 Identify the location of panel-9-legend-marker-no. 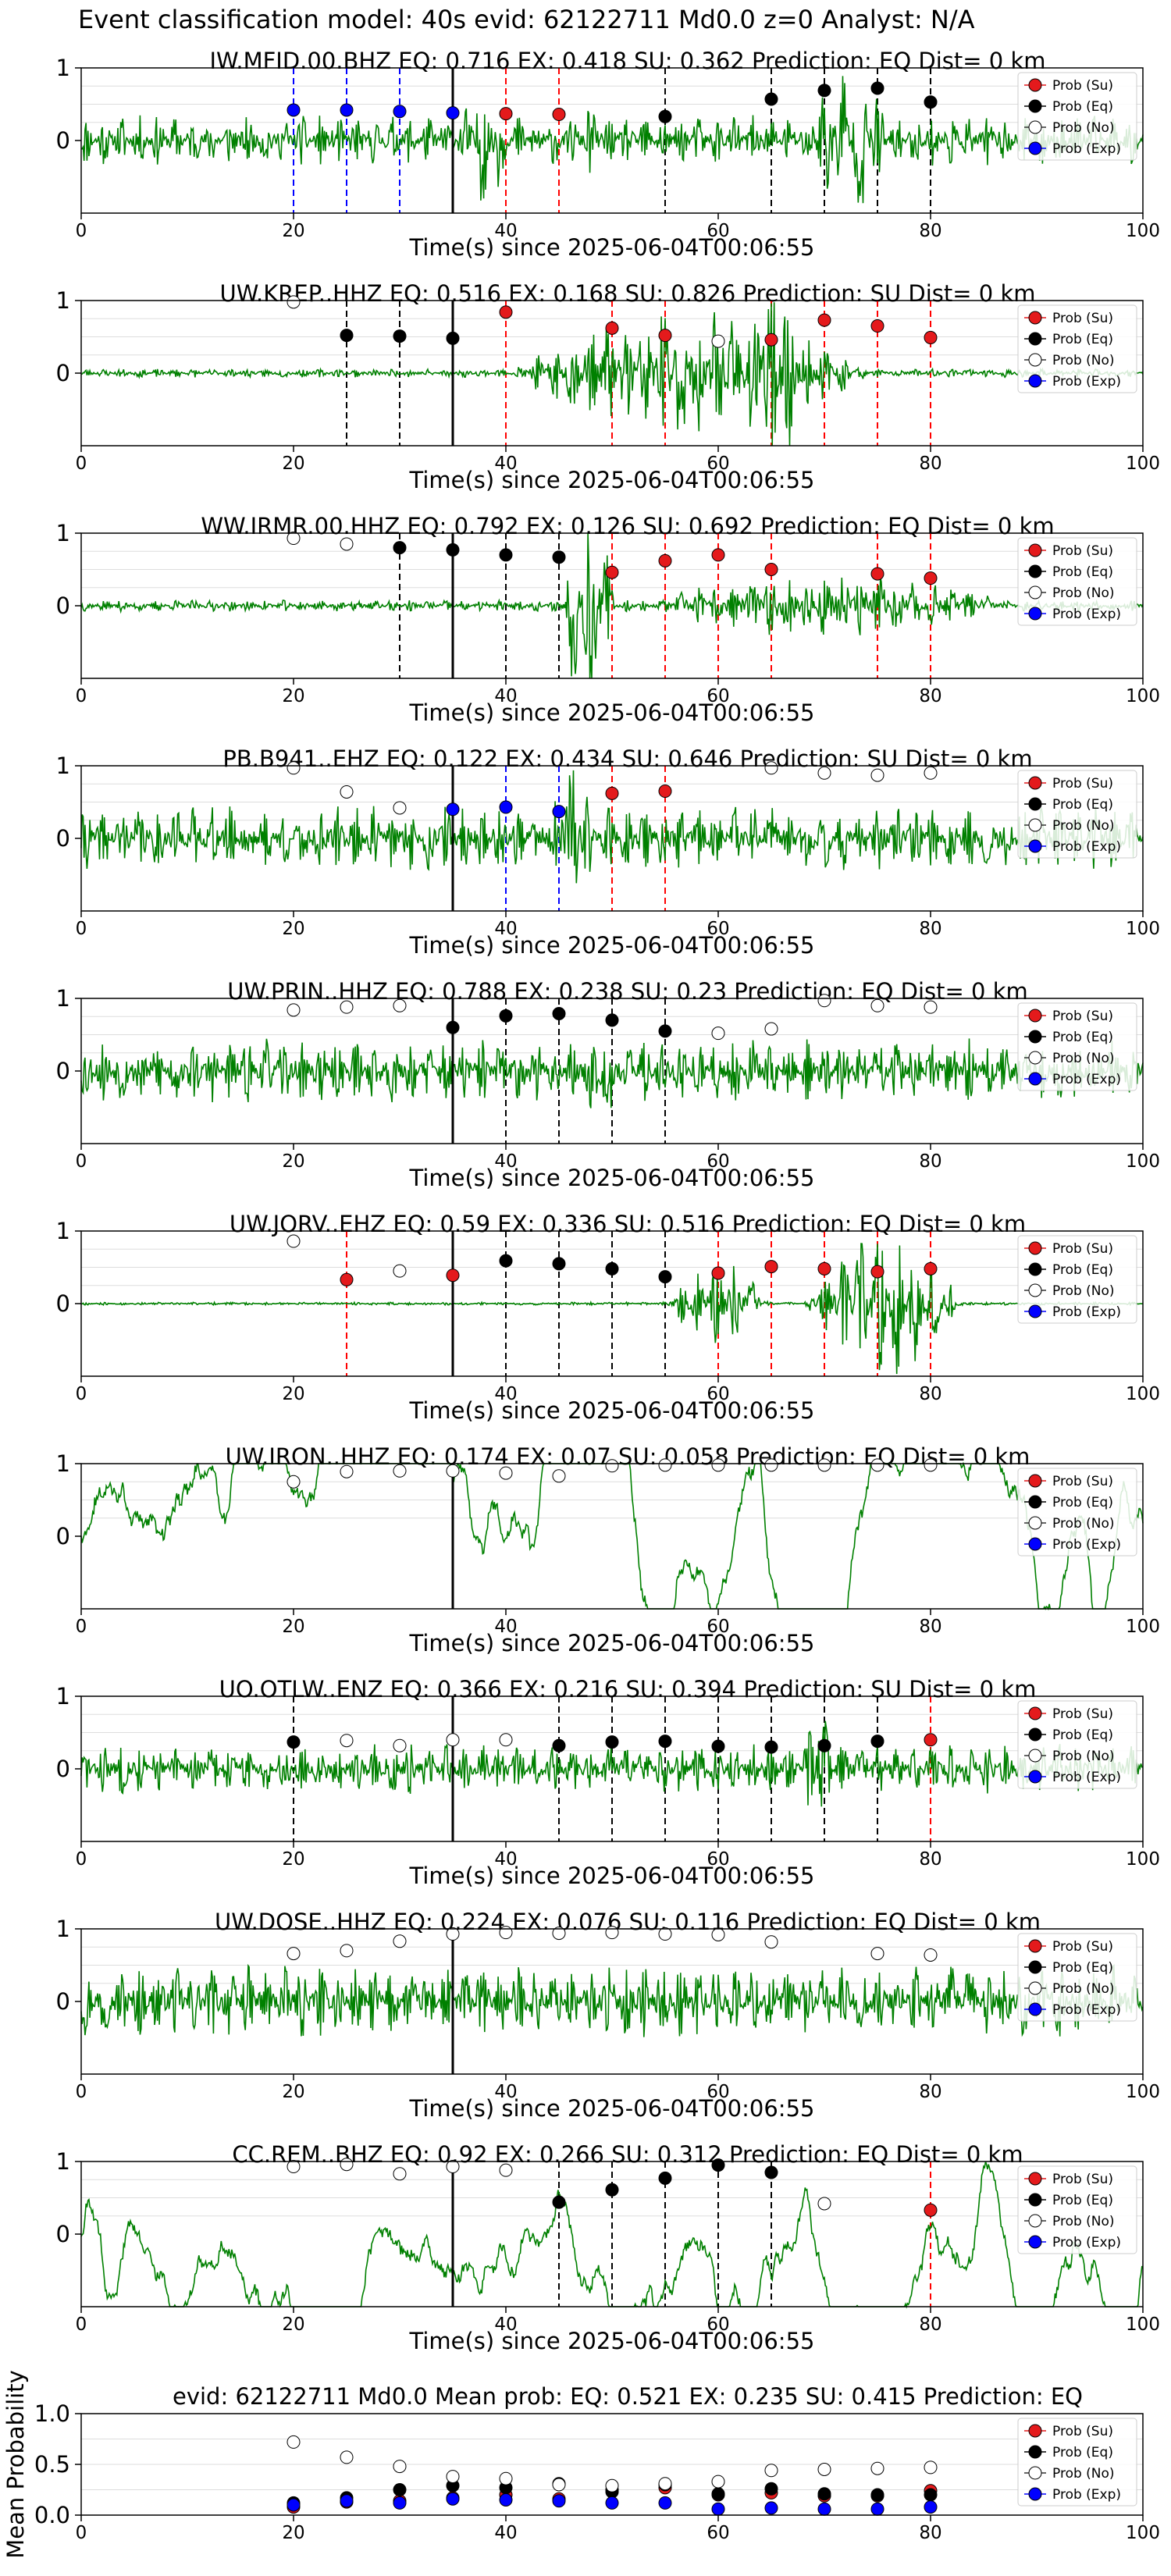
(1035, 1988).